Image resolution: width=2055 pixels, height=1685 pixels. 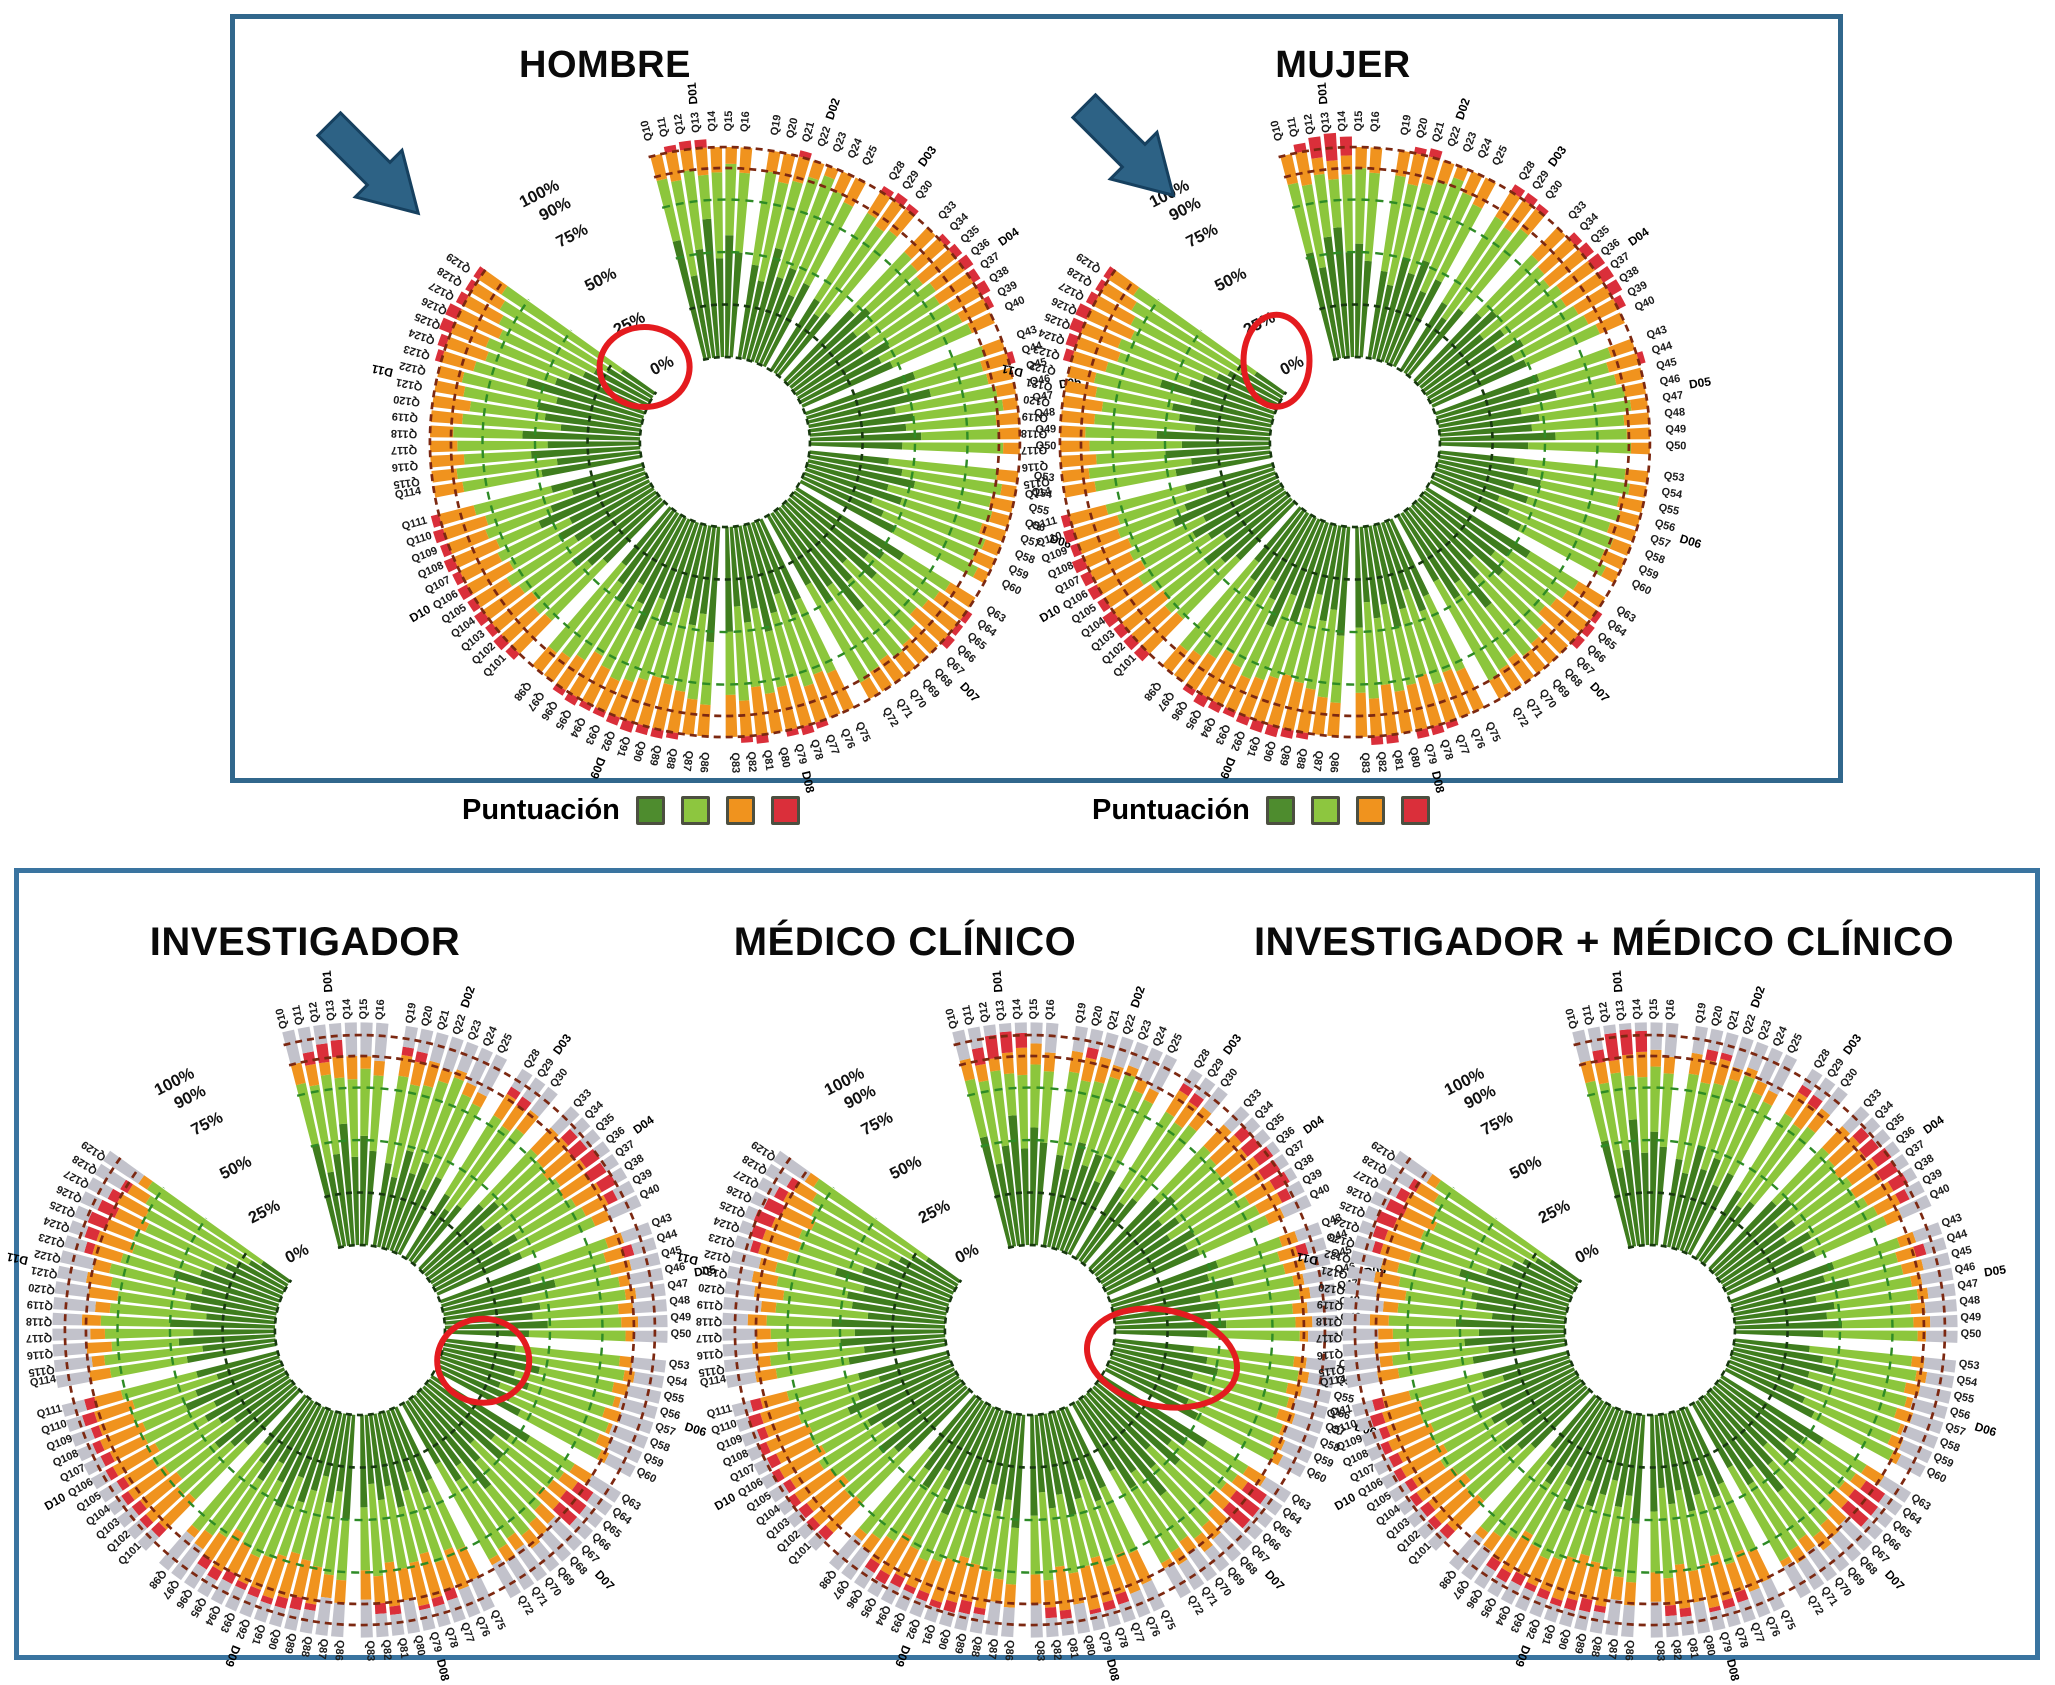 I want to click on question-label: Q115, so click(x=42, y=1370).